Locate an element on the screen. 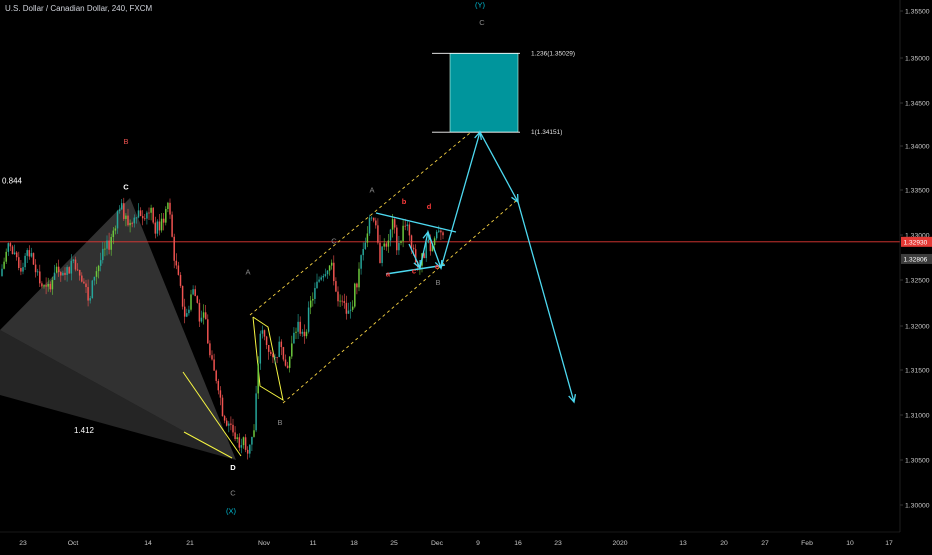 This screenshot has height=555, width=932. y-tick-label: 1.30000 is located at coordinates (917, 506).